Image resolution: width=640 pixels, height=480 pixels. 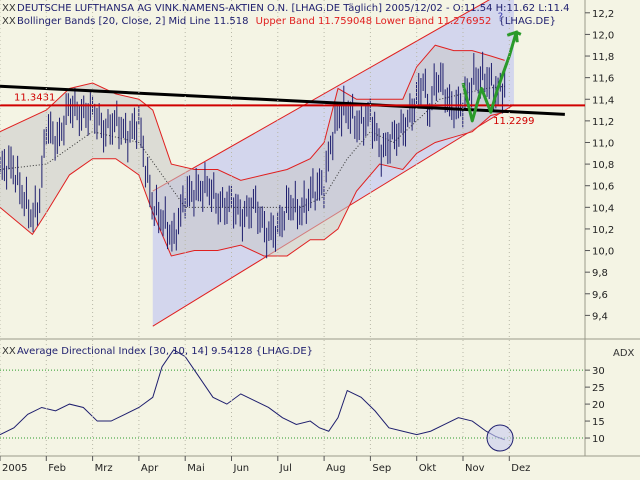 What do you see at coordinates (603, 100) in the screenshot?
I see `price-tick-label: 11,4` at bounding box center [603, 100].